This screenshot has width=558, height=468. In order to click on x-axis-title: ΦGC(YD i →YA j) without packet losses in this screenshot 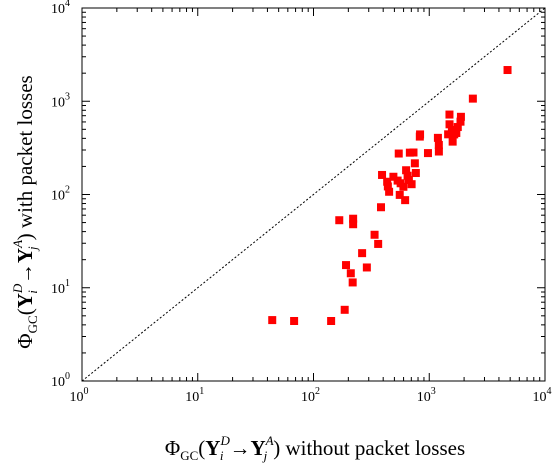, I will do `click(315, 448)`.